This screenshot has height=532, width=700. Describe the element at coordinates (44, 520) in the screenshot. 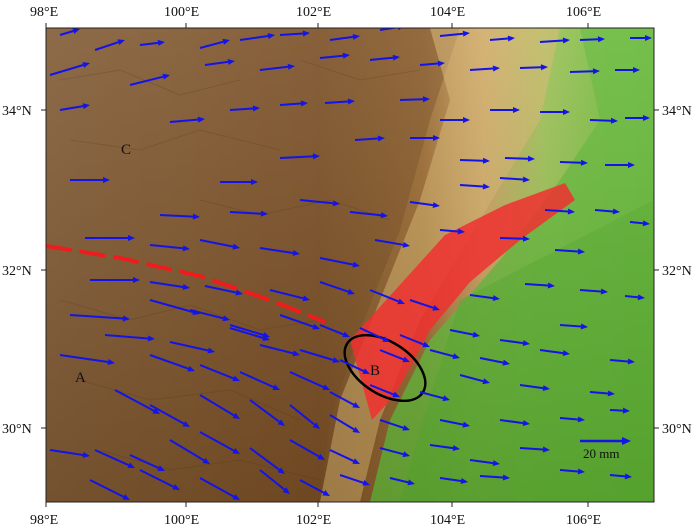

I see `lon-tick-bottom-98: 98°E` at that location.